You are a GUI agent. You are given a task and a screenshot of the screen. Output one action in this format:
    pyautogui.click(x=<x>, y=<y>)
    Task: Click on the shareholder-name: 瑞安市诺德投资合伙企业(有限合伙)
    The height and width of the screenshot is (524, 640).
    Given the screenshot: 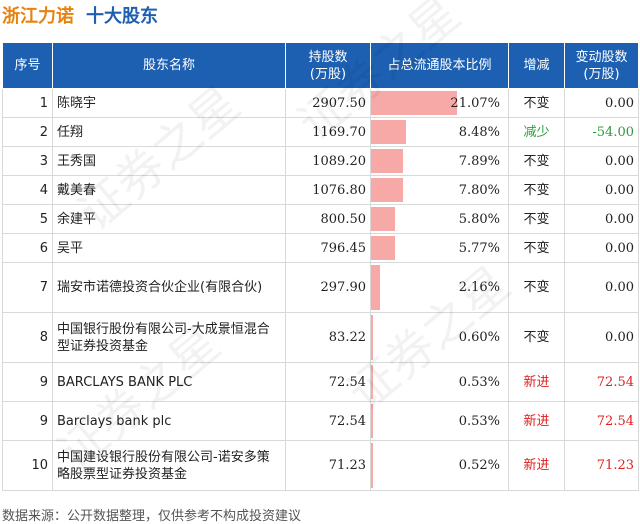 What is the action you would take?
    pyautogui.click(x=169, y=287)
    